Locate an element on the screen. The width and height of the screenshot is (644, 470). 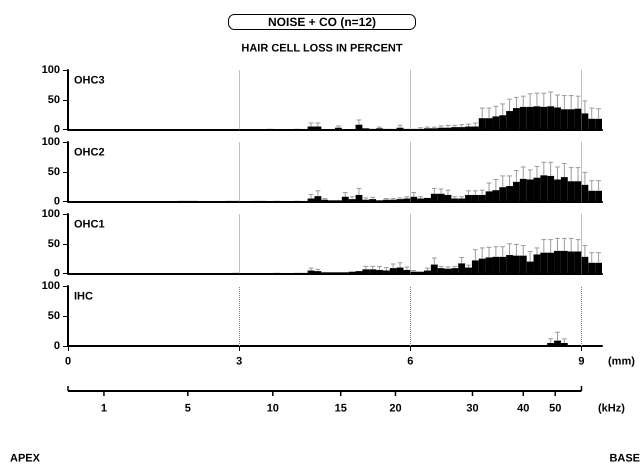
x-tick-label: 0 is located at coordinates (68, 362).